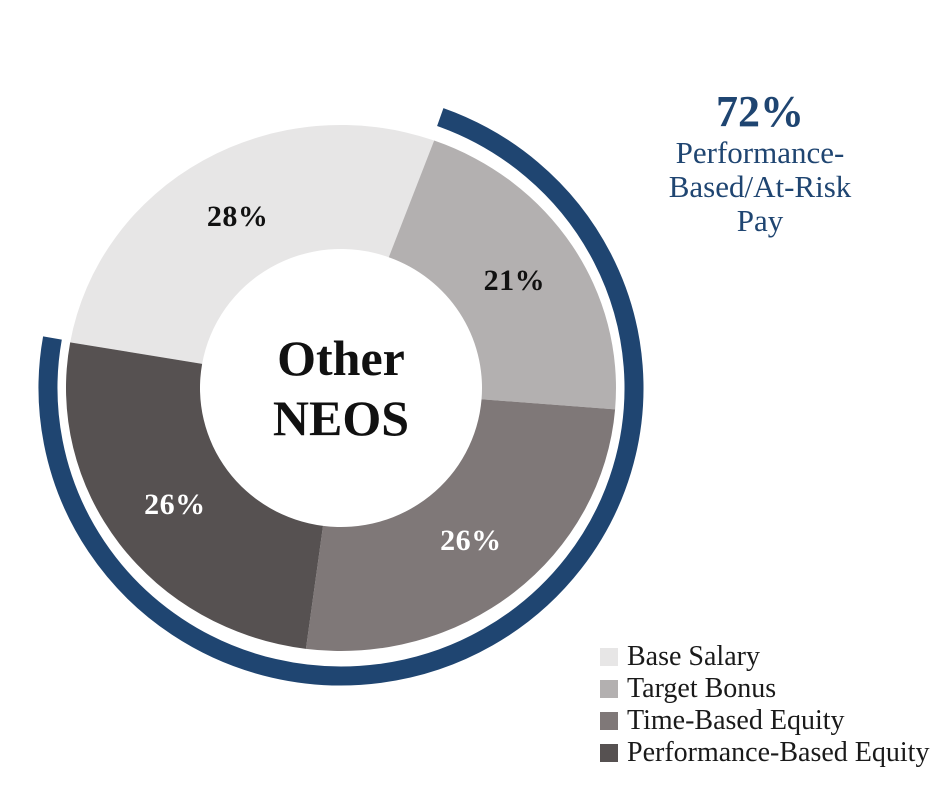 The image size is (952, 786). I want to click on at-risk-percentage: 72%, so click(760, 111).